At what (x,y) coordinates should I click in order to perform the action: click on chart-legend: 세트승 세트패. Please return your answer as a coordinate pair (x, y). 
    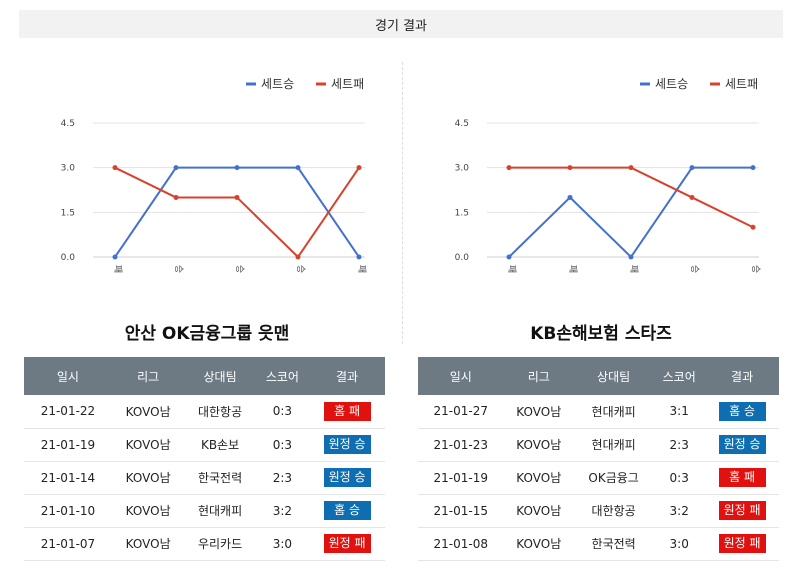
    Looking at the image, I should click on (699, 84).